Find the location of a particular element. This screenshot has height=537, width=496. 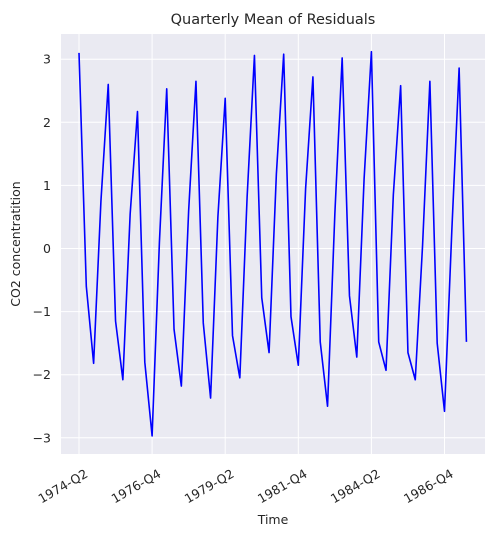

y-tick-label: 0 is located at coordinates (47, 248).